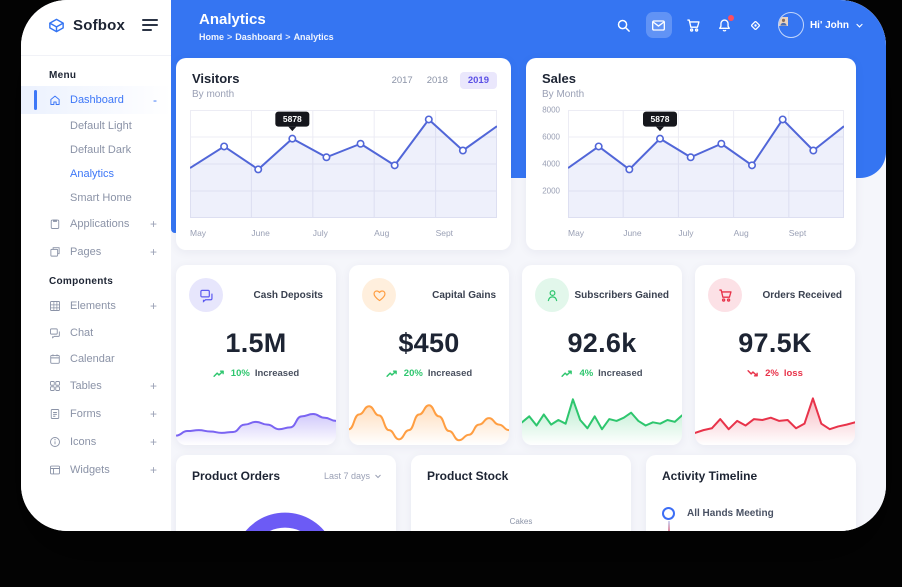 Image resolution: width=902 pixels, height=587 pixels. What do you see at coordinates (346, 476) in the screenshot?
I see `filter-label: Last 7 days` at bounding box center [346, 476].